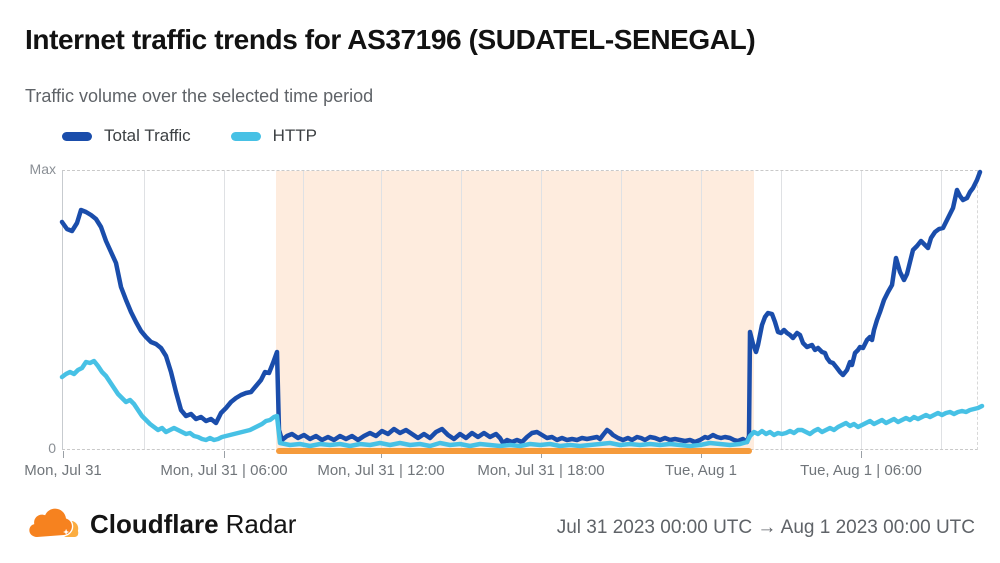 This screenshot has width=1000, height=563. I want to click on legend-item-http: HTTP, so click(274, 136).